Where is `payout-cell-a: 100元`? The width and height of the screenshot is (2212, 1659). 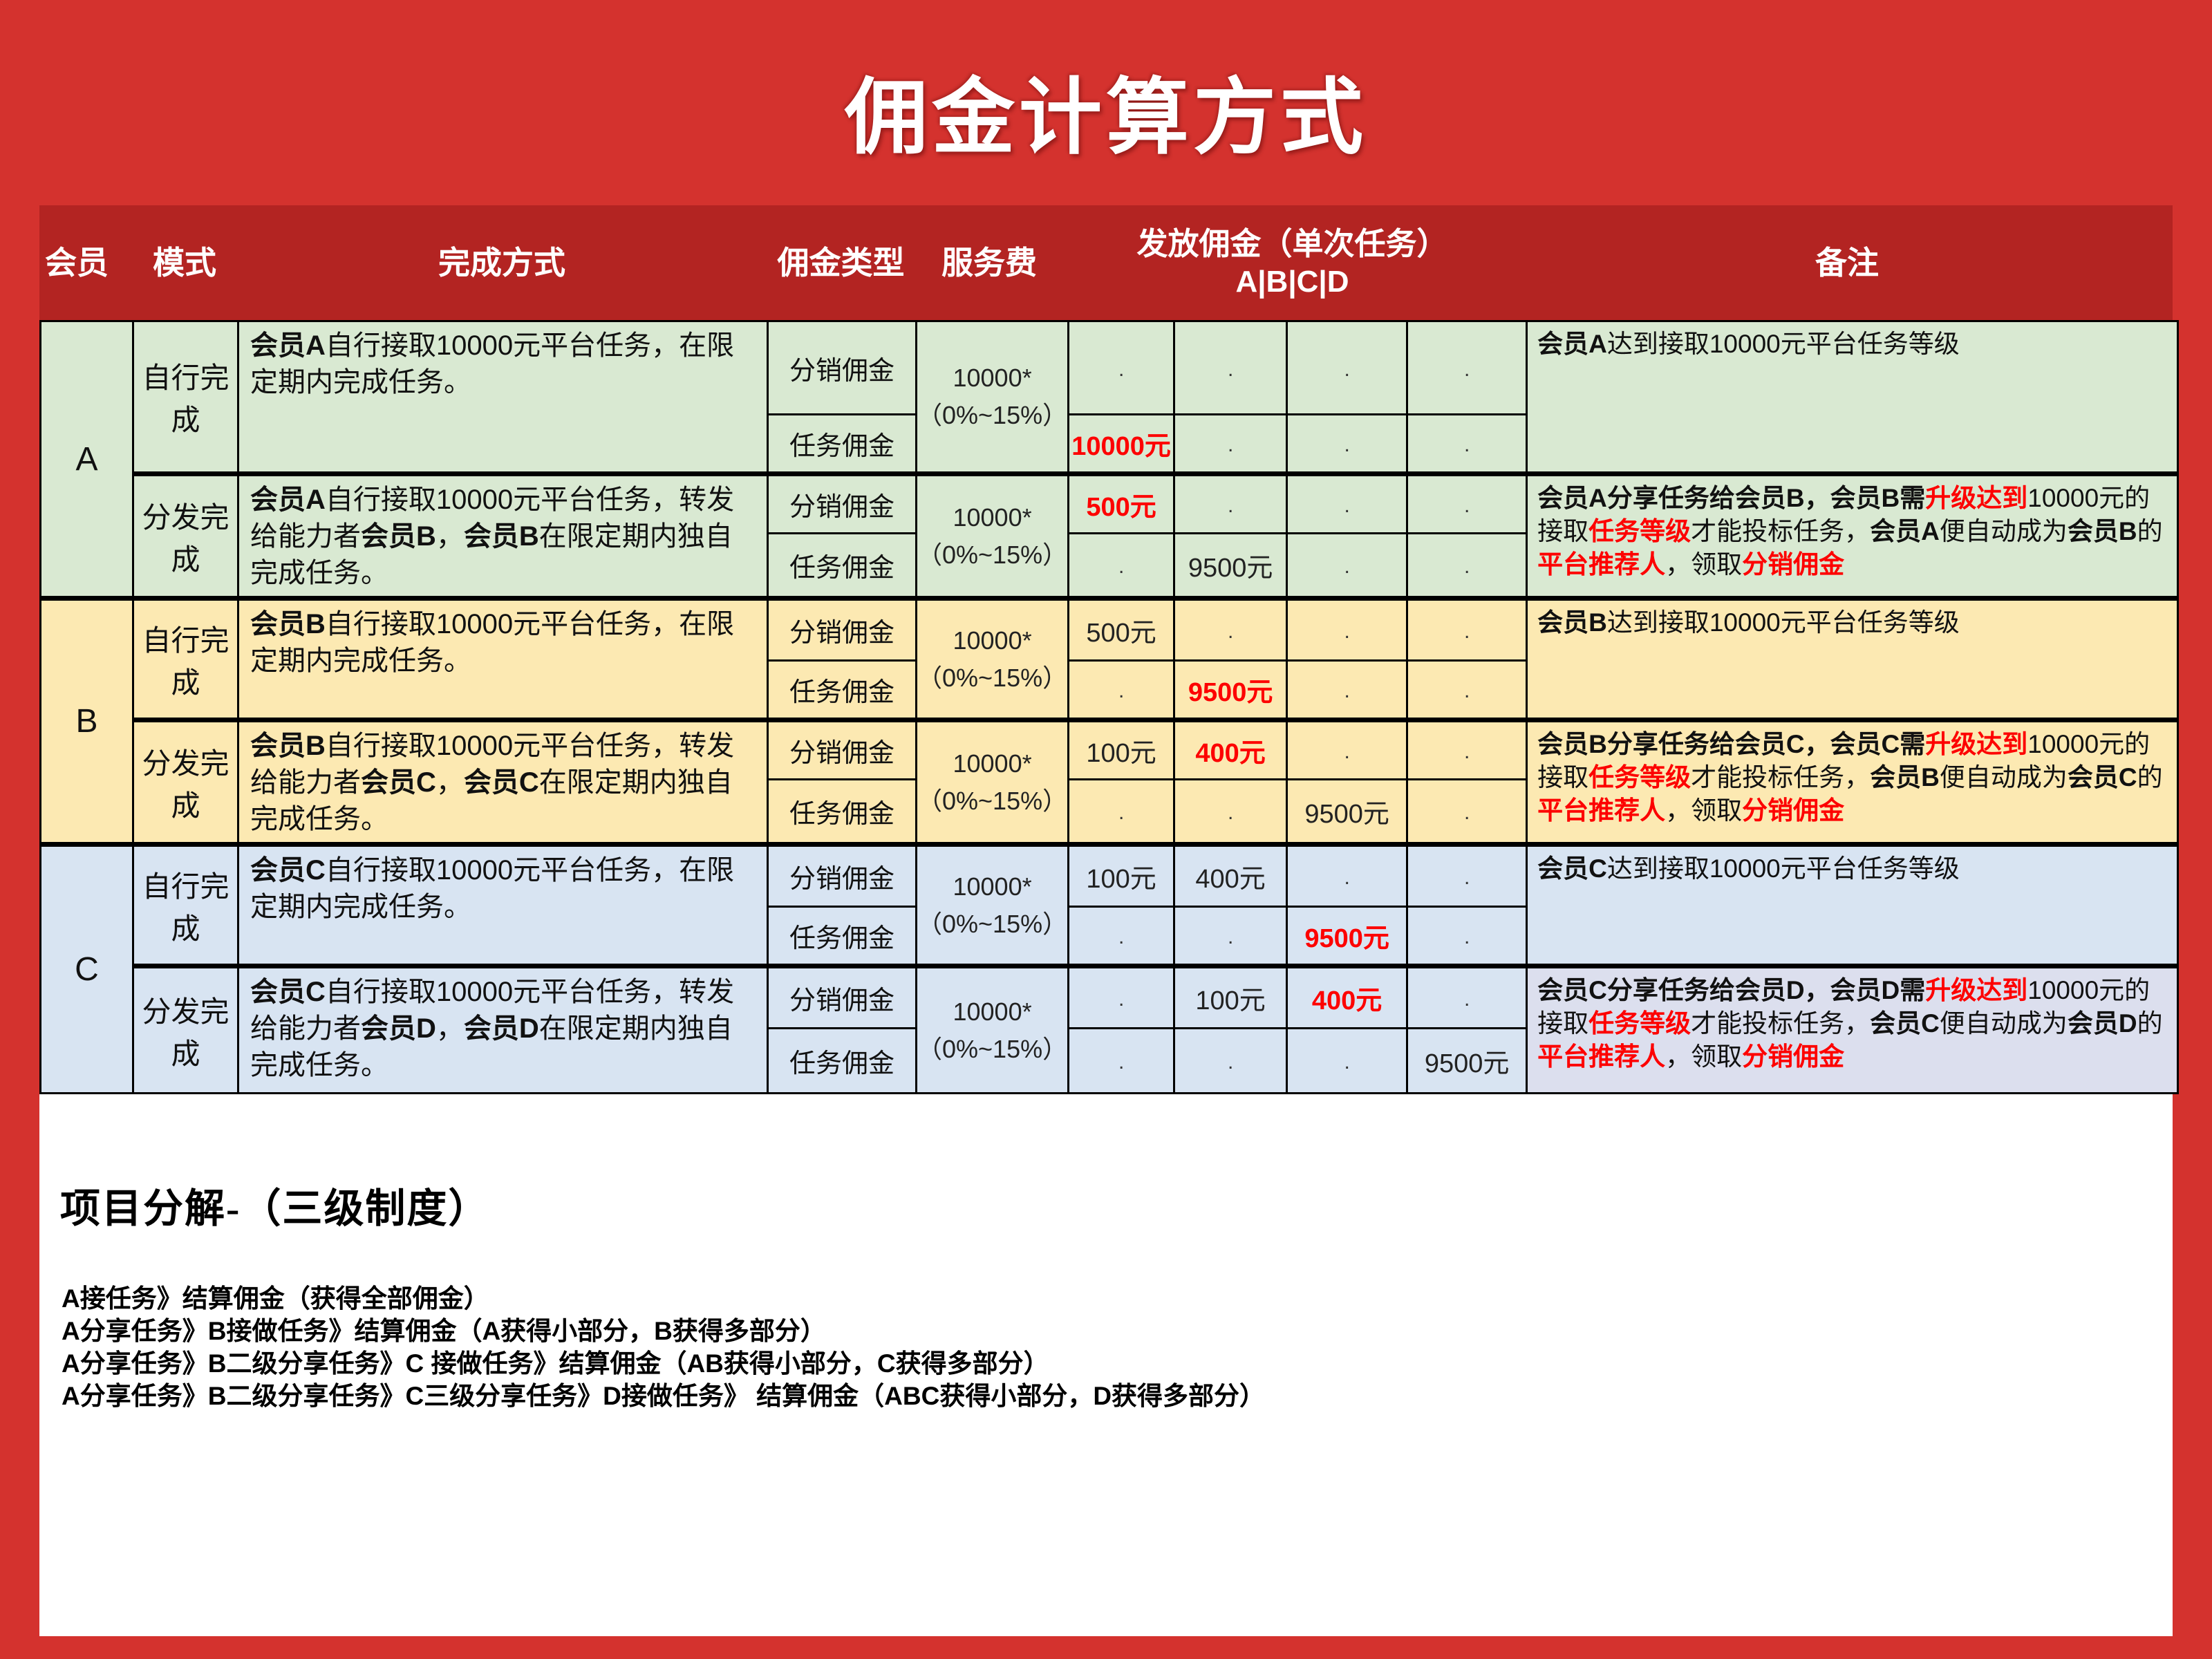
payout-cell-a: 100元 is located at coordinates (1121, 749).